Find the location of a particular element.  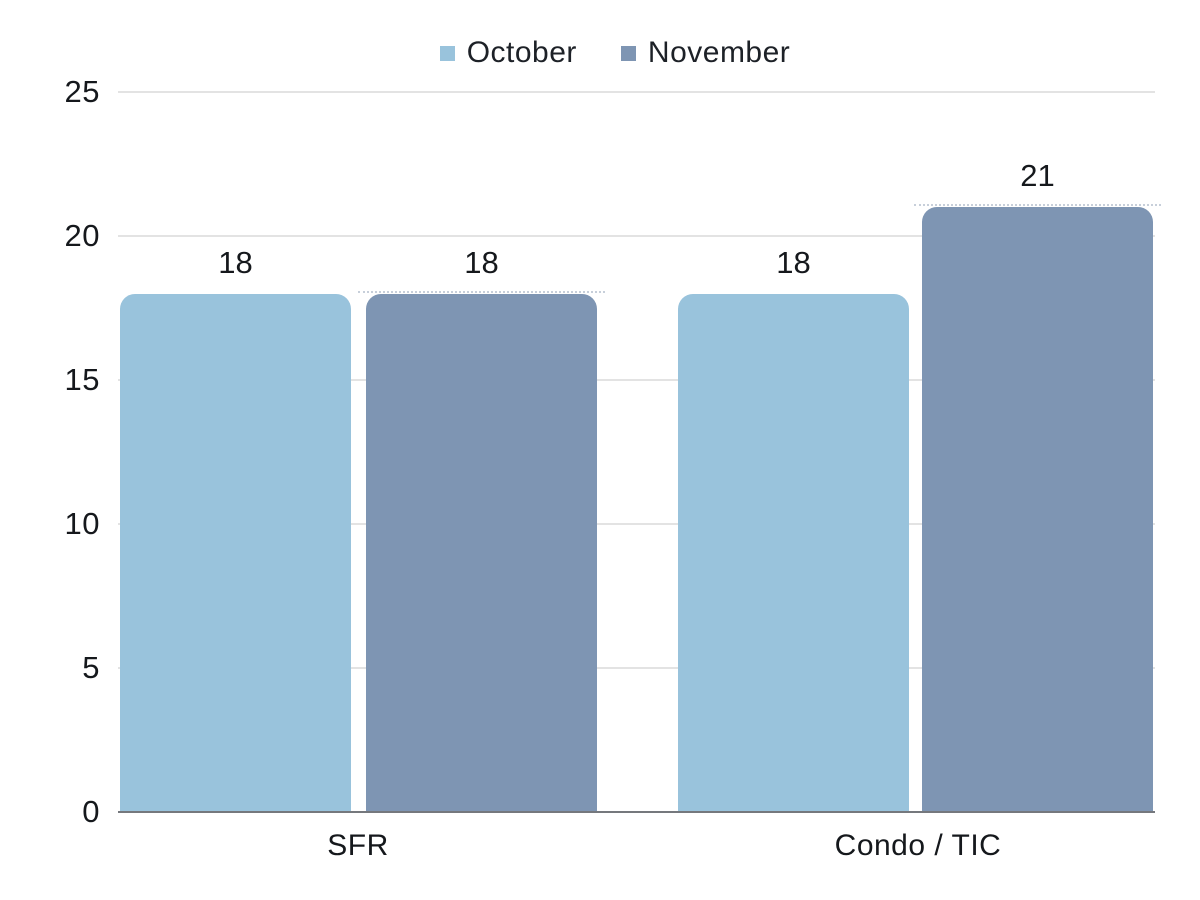

x-axis-line is located at coordinates (636, 812).